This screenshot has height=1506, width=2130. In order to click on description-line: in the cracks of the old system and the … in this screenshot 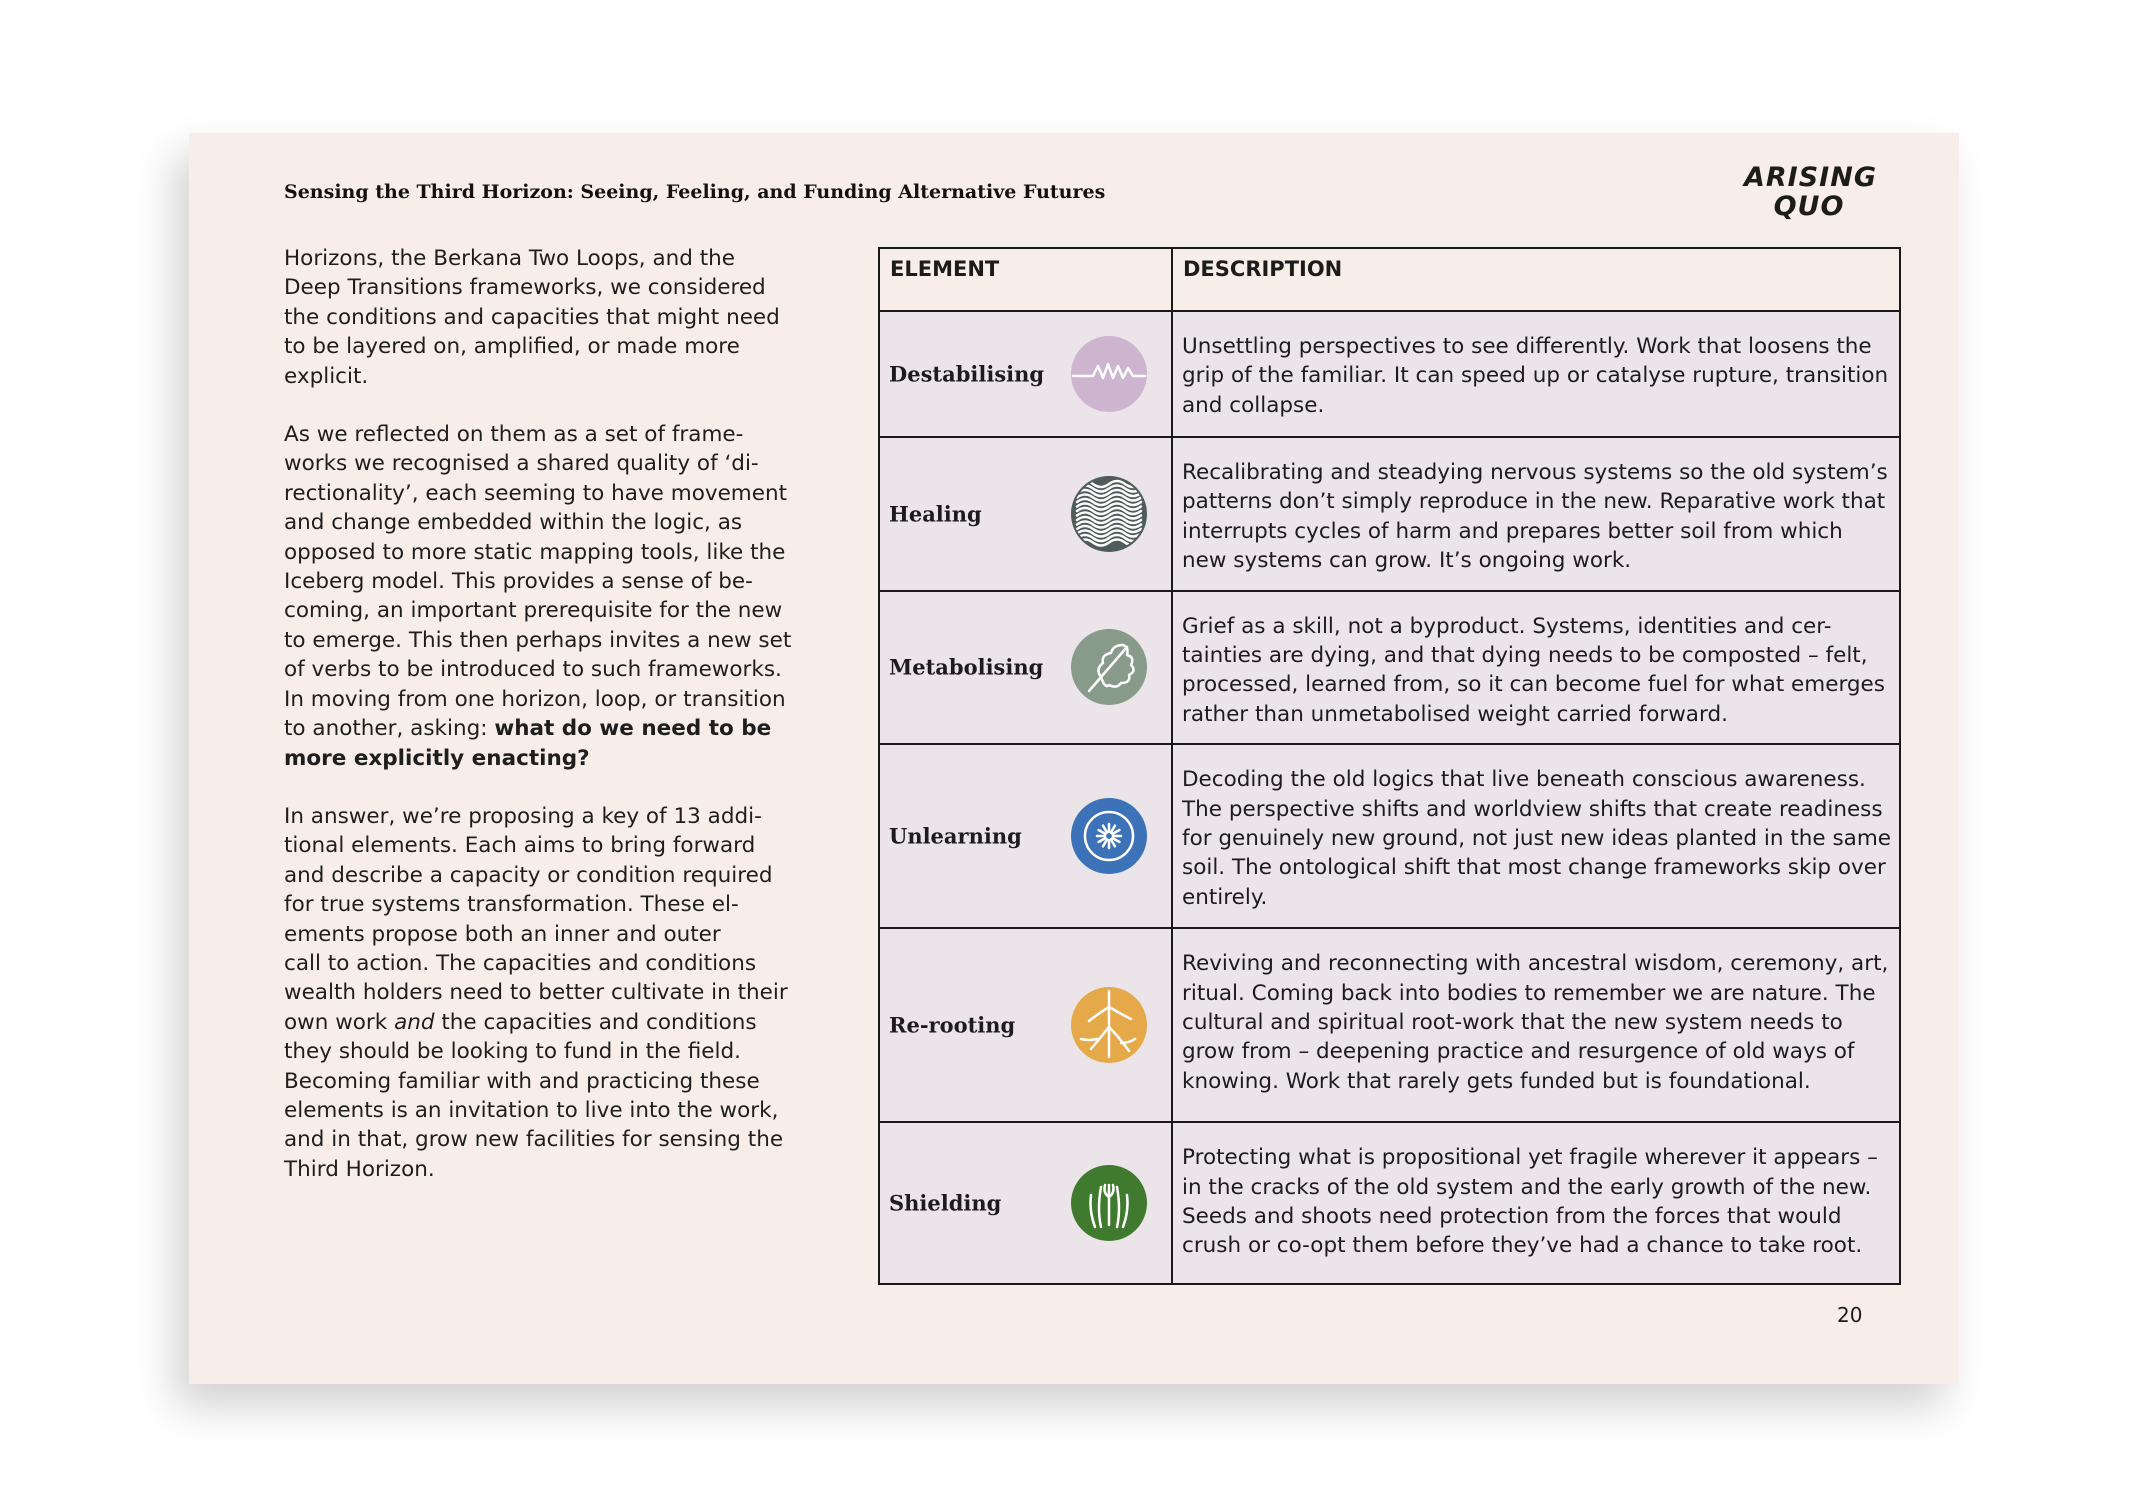, I will do `click(1527, 1187)`.